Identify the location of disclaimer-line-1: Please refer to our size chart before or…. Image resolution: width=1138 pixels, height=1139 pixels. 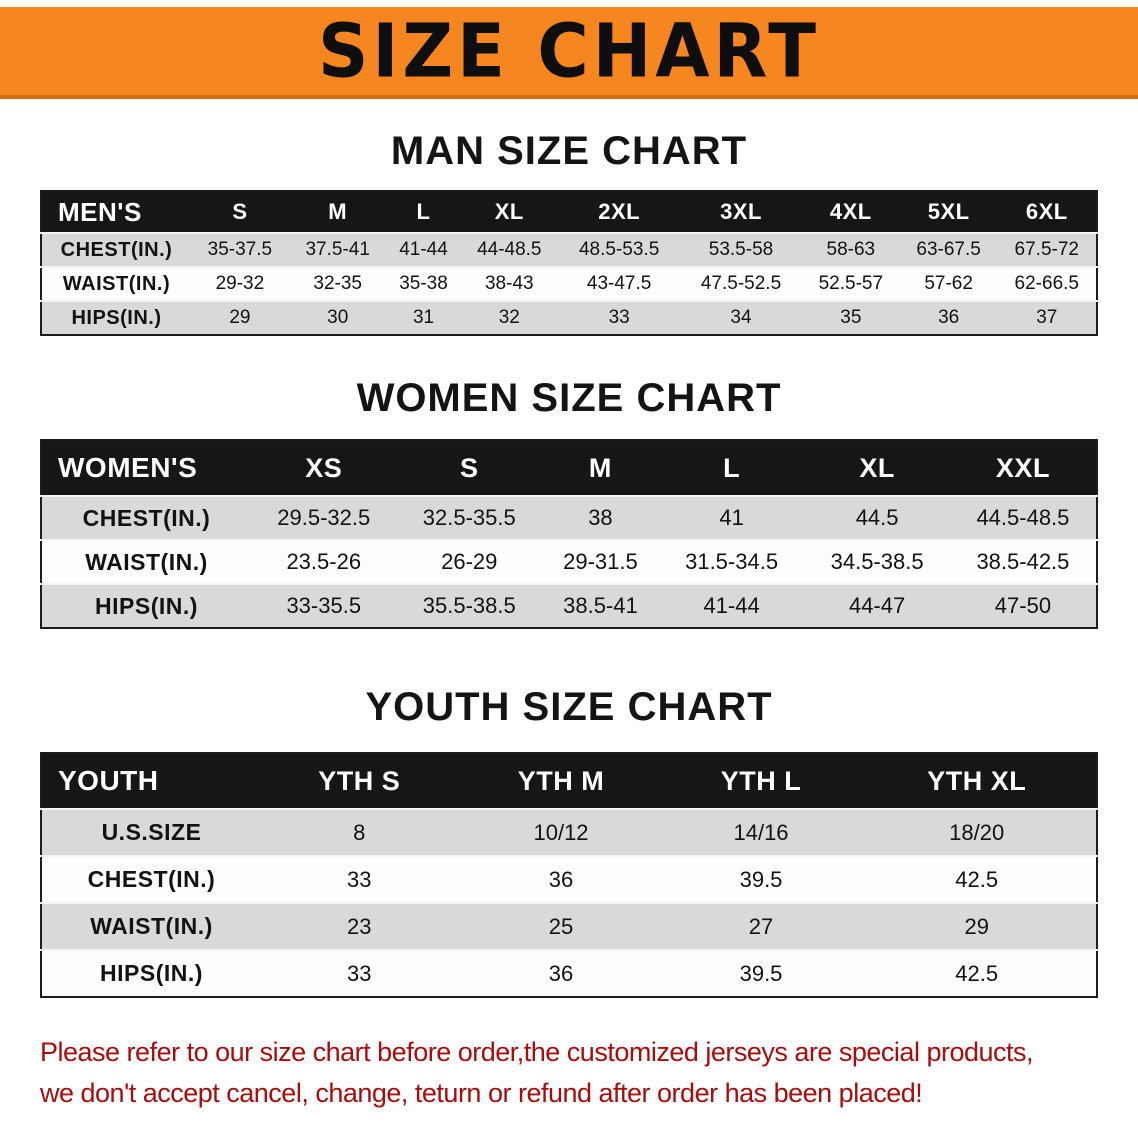
(537, 1052).